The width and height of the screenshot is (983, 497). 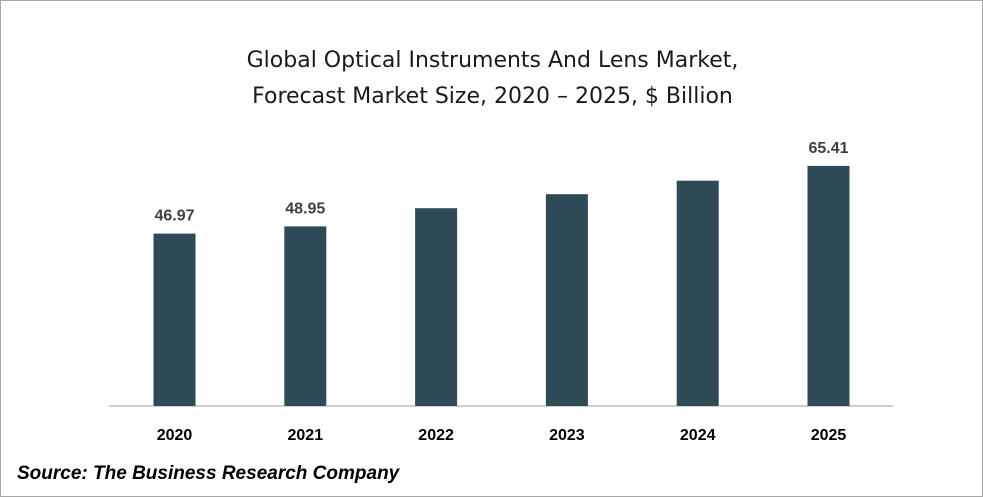 I want to click on bar-2022, so click(x=436, y=307).